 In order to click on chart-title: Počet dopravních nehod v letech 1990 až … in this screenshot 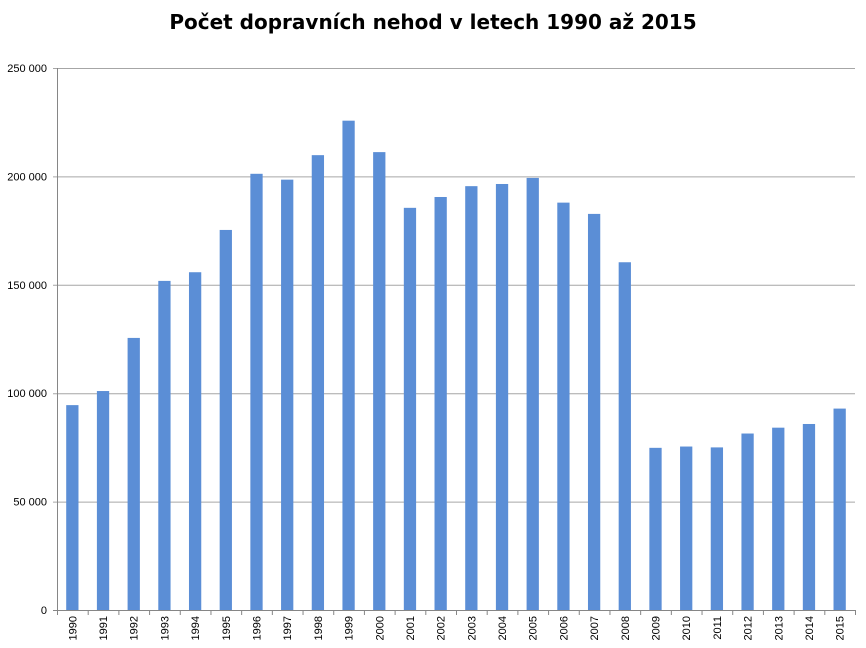, I will do `click(433, 22)`.